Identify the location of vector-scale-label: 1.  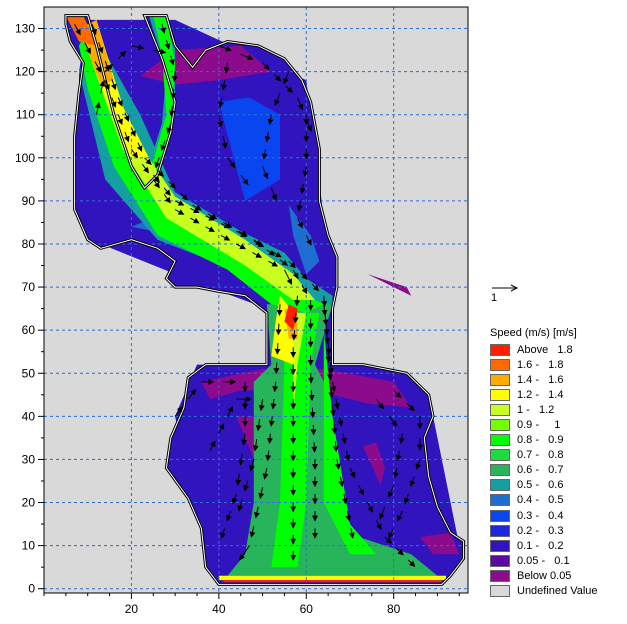
(494, 298).